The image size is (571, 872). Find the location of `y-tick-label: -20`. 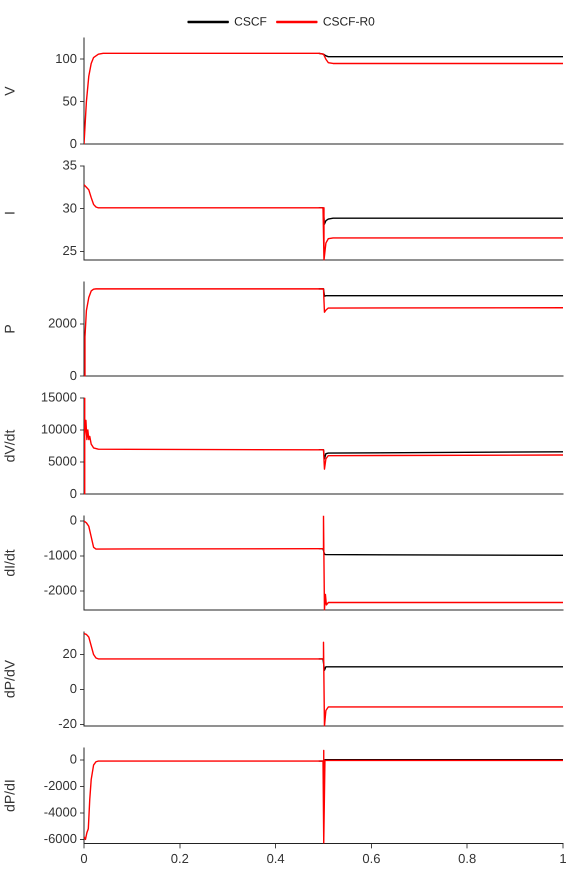

y-tick-label: -20 is located at coordinates (67, 724).